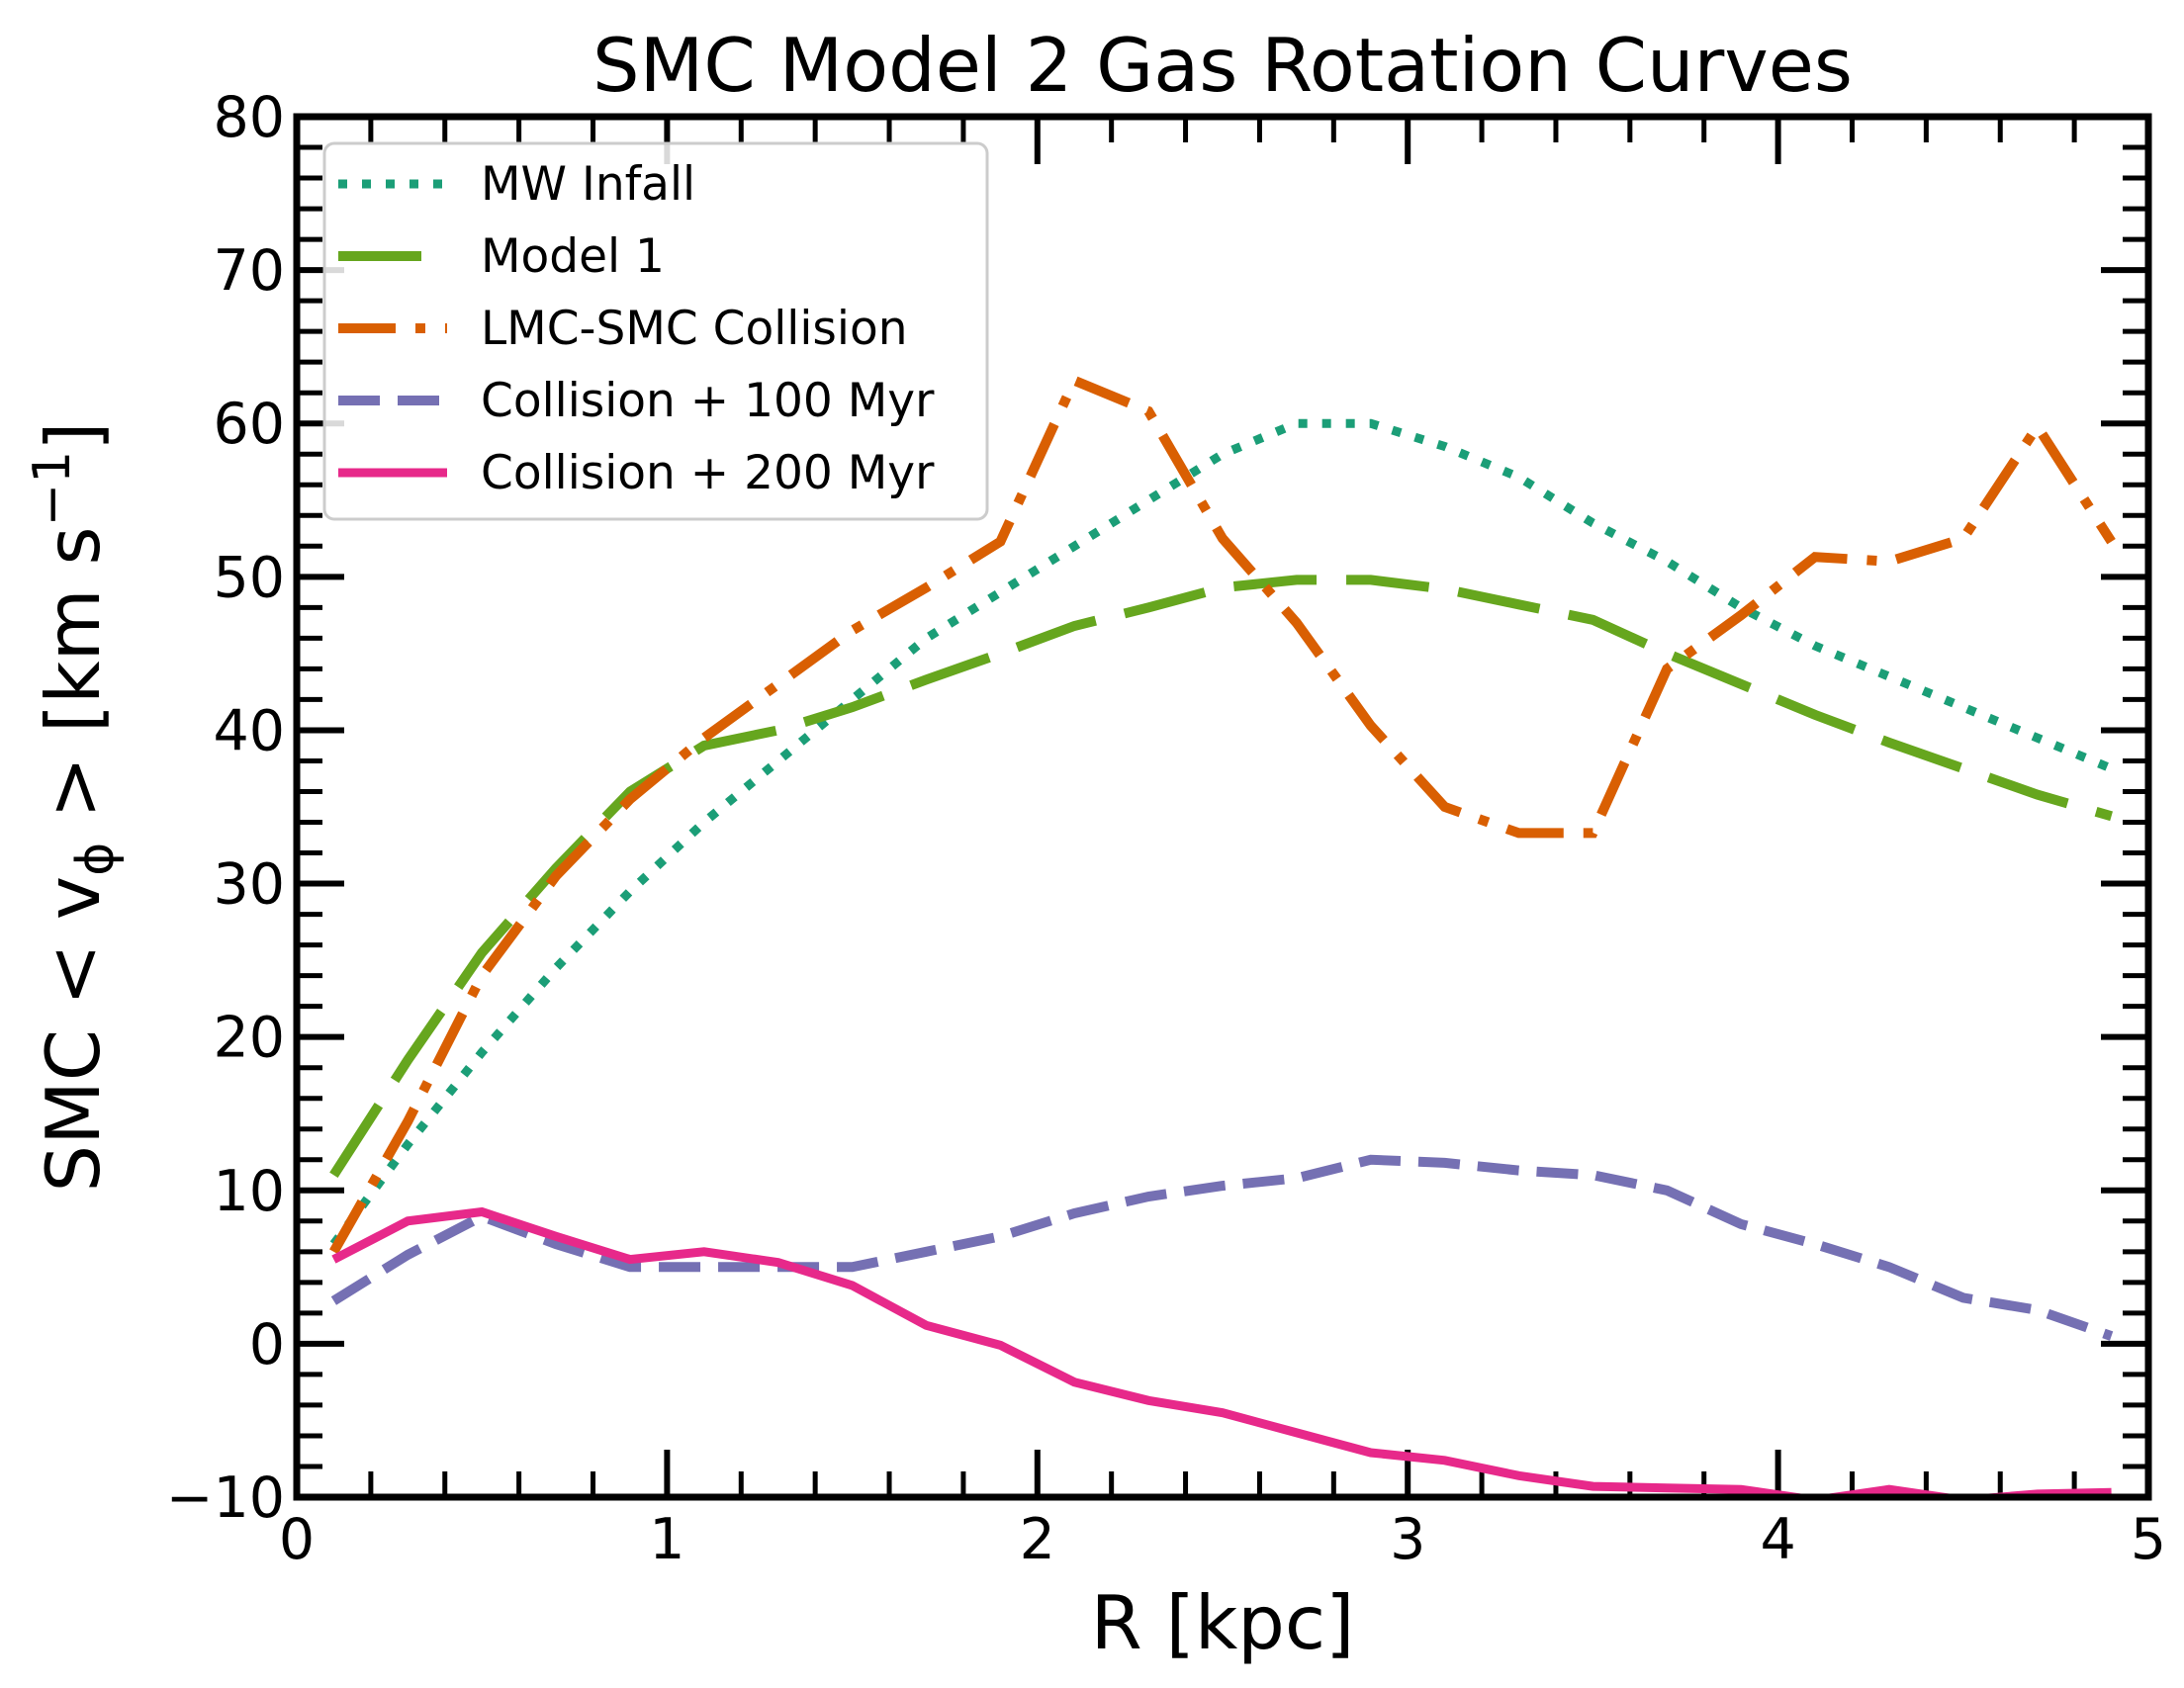 The height and width of the screenshot is (1688, 2184). Describe the element at coordinates (267, 1344) in the screenshot. I see `y-tick-label: 0` at that location.